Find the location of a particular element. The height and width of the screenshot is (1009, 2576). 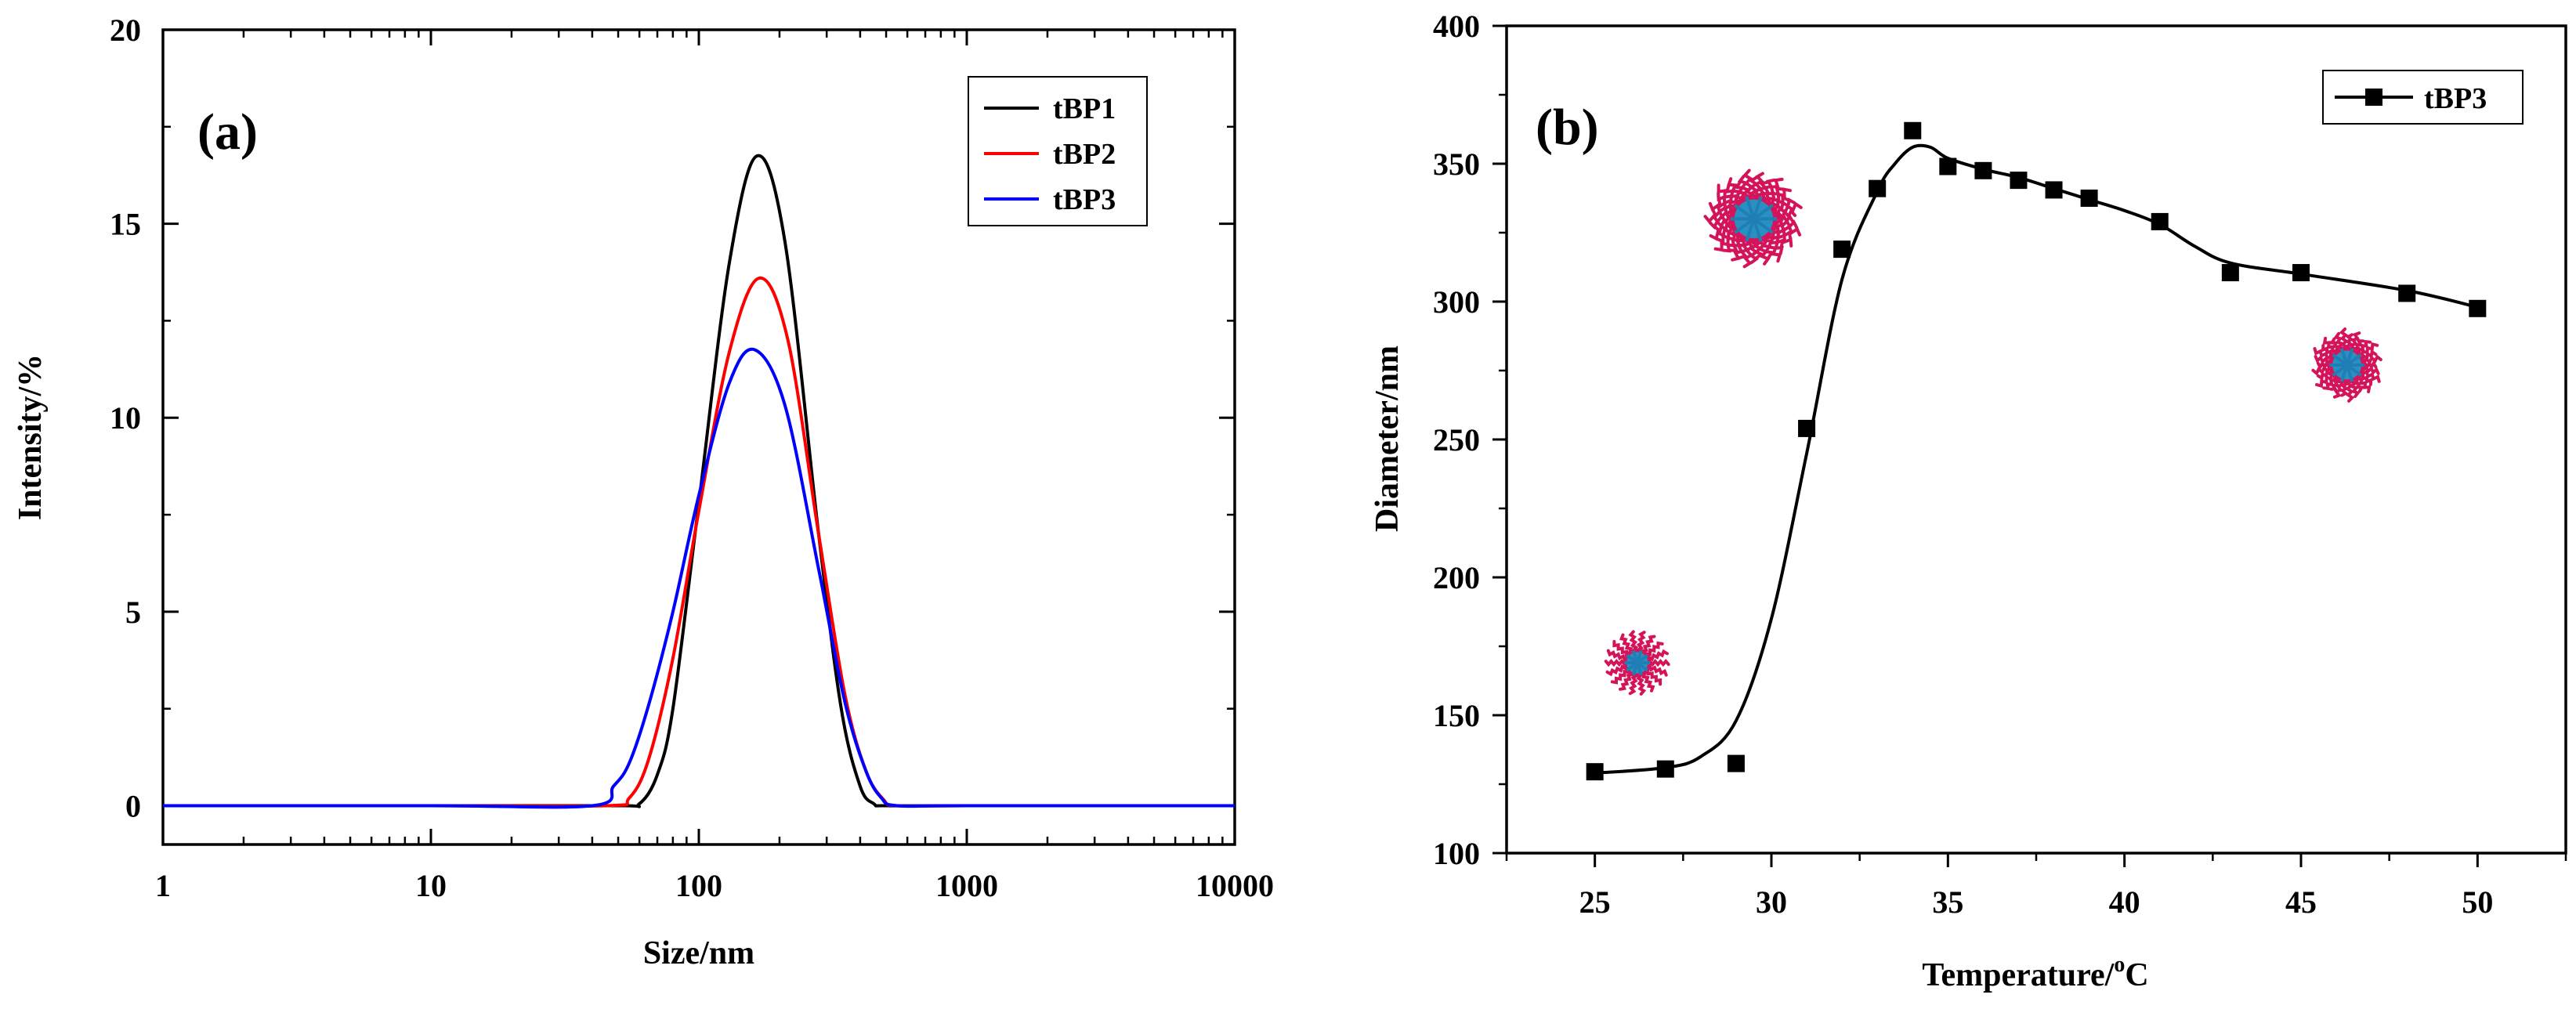

small-micelle-icon is located at coordinates (1637, 663).